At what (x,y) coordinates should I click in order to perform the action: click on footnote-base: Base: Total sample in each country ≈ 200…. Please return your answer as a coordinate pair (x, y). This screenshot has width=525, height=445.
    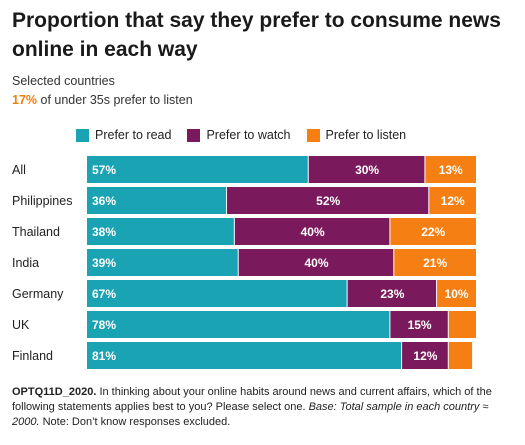
    Looking at the image, I should click on (250, 414).